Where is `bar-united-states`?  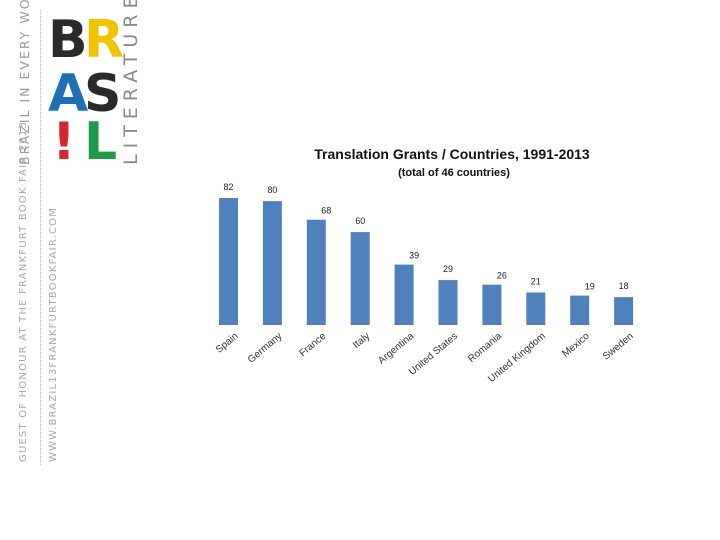 bar-united-states is located at coordinates (448, 302).